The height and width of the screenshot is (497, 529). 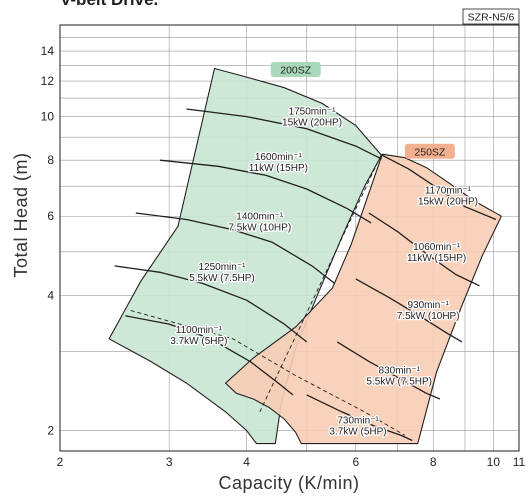 I want to click on curve-label-speed: 730min⁻¹, so click(x=358, y=421).